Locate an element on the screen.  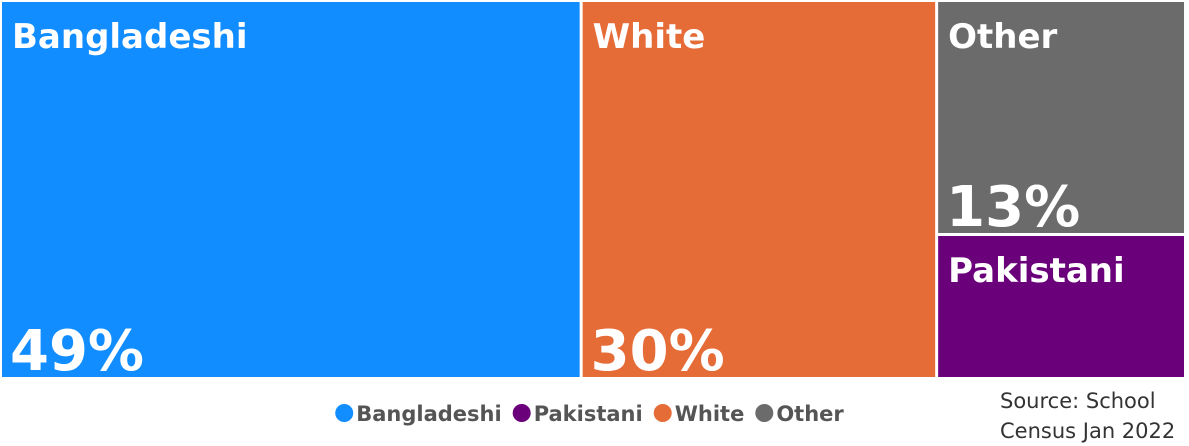
legend-label: Bangladeshi is located at coordinates (428, 414).